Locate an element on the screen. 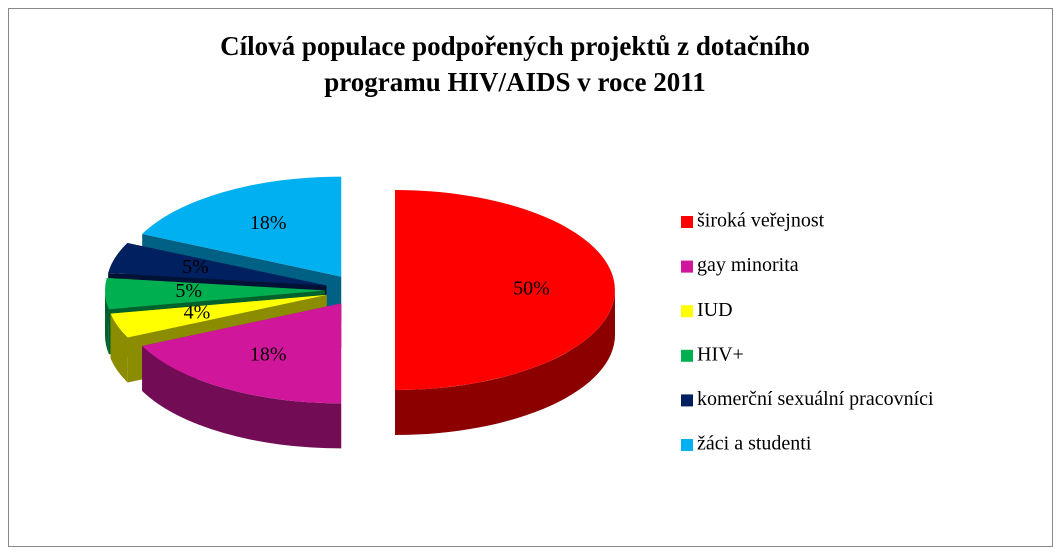  legend-label: široká veřejnost is located at coordinates (761, 221).